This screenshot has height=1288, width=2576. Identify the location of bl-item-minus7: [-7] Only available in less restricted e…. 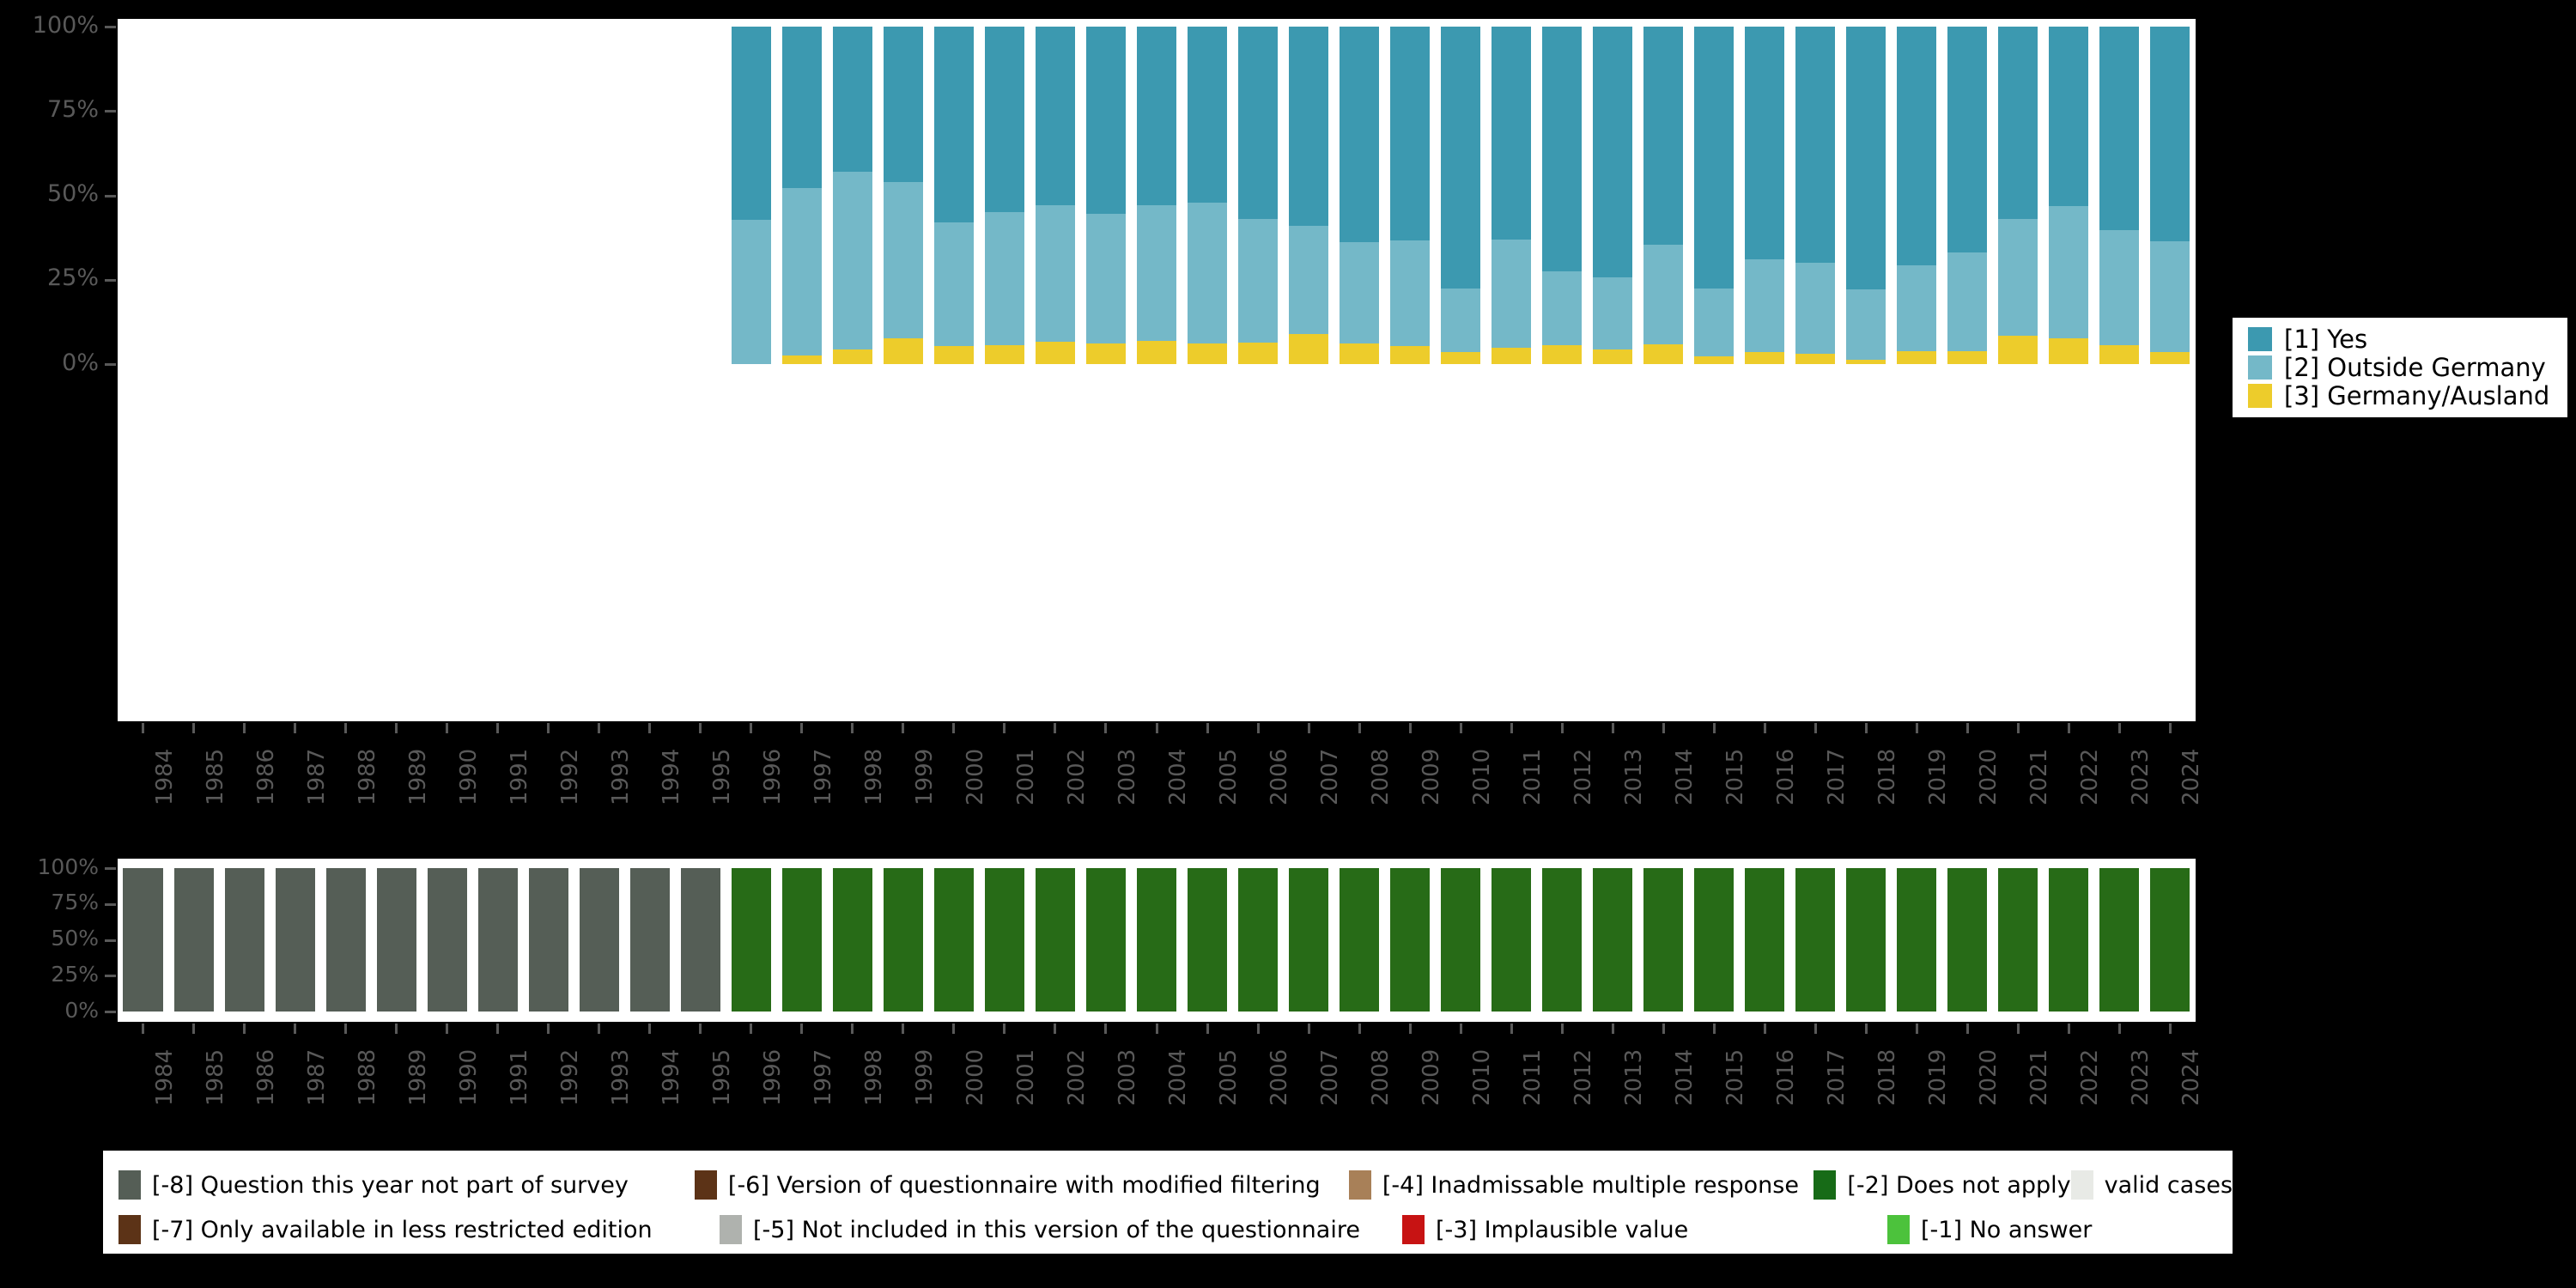
(419, 1229).